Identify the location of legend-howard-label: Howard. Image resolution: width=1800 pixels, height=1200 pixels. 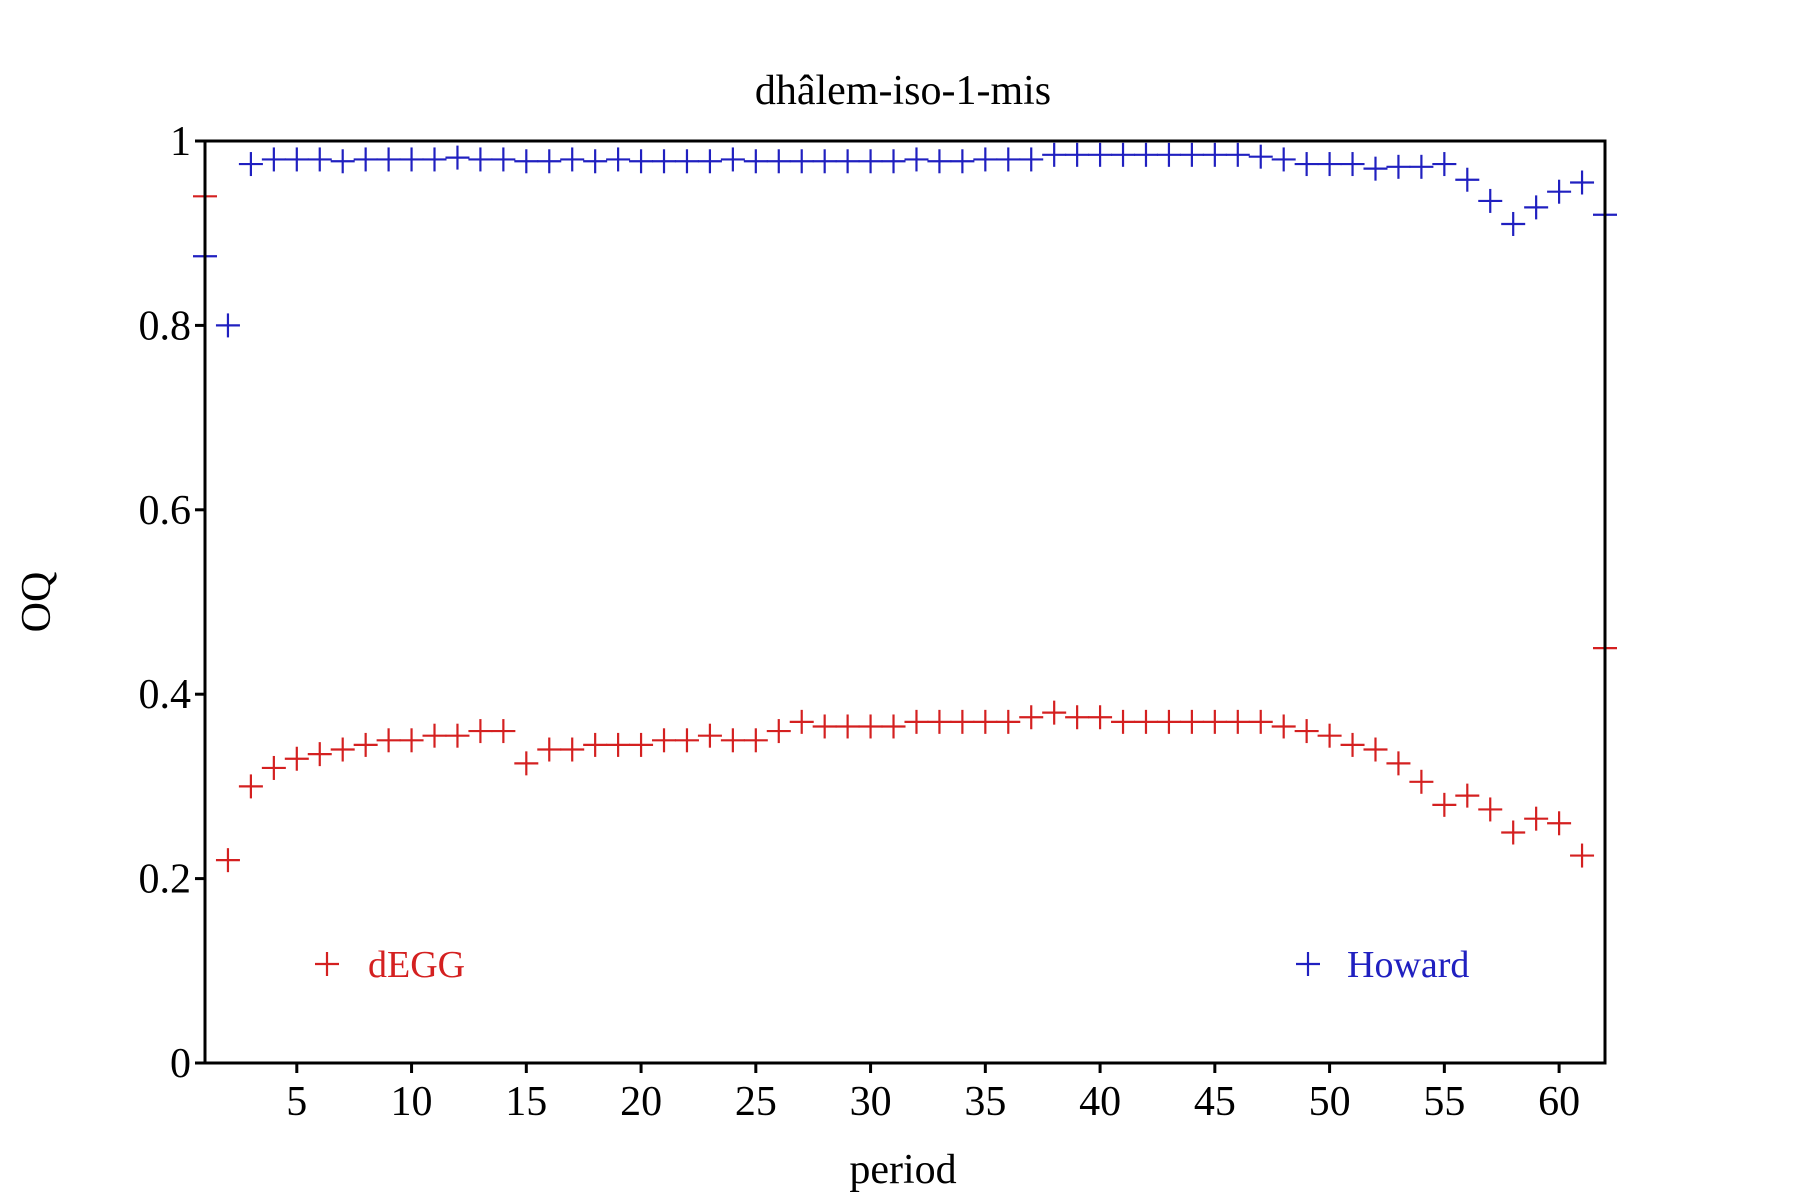
(1408, 965).